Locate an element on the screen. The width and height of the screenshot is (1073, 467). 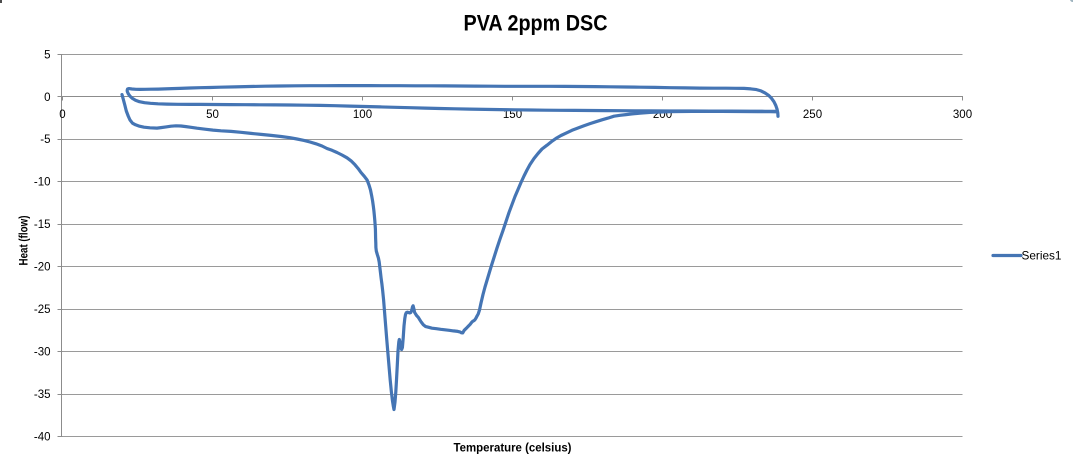
svg-text: 5 is located at coordinates (47, 55).